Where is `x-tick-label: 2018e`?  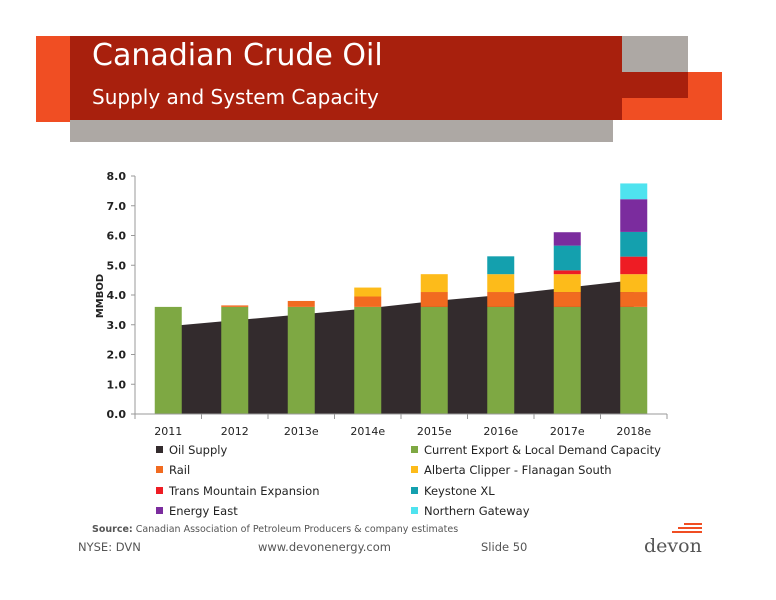 x-tick-label: 2018e is located at coordinates (633, 431).